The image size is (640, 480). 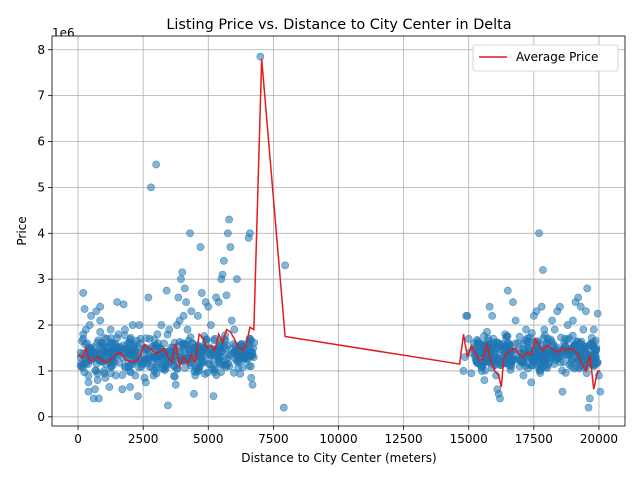 I want to click on x-tick-label: 12500, so click(x=404, y=439).